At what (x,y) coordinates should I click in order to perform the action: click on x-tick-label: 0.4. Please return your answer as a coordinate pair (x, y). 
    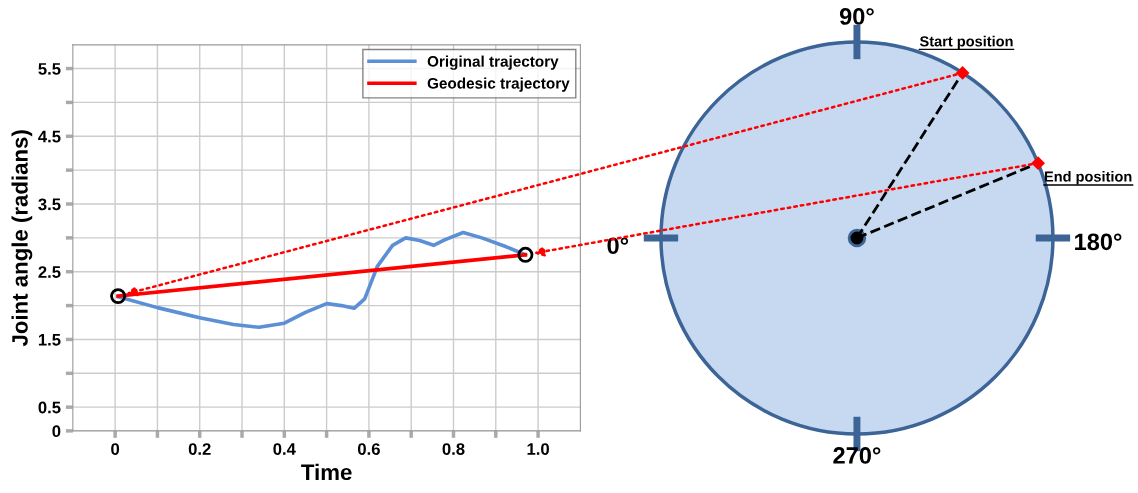
    Looking at the image, I should click on (284, 449).